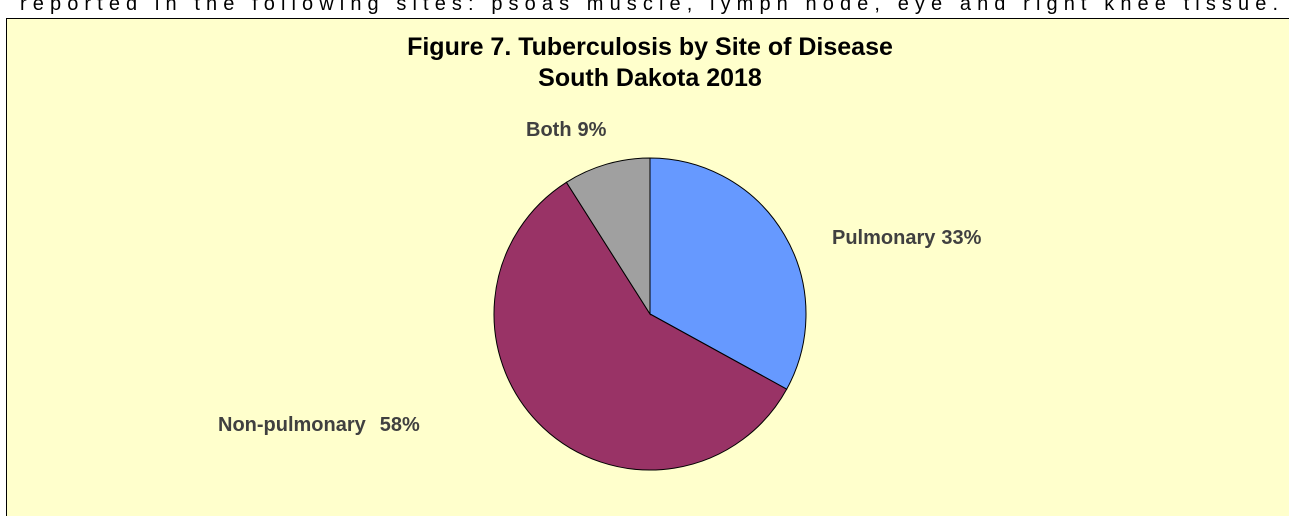 The image size is (1289, 516). What do you see at coordinates (549, 130) in the screenshot?
I see `slice-name: Both` at bounding box center [549, 130].